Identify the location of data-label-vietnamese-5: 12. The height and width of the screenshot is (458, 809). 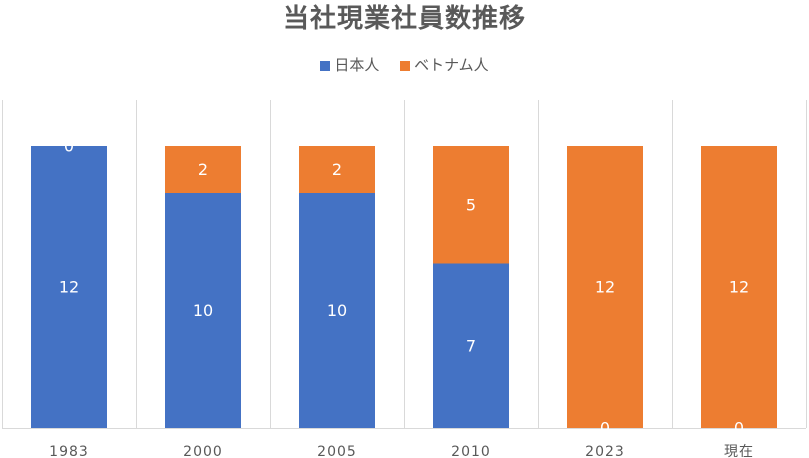
(739, 287).